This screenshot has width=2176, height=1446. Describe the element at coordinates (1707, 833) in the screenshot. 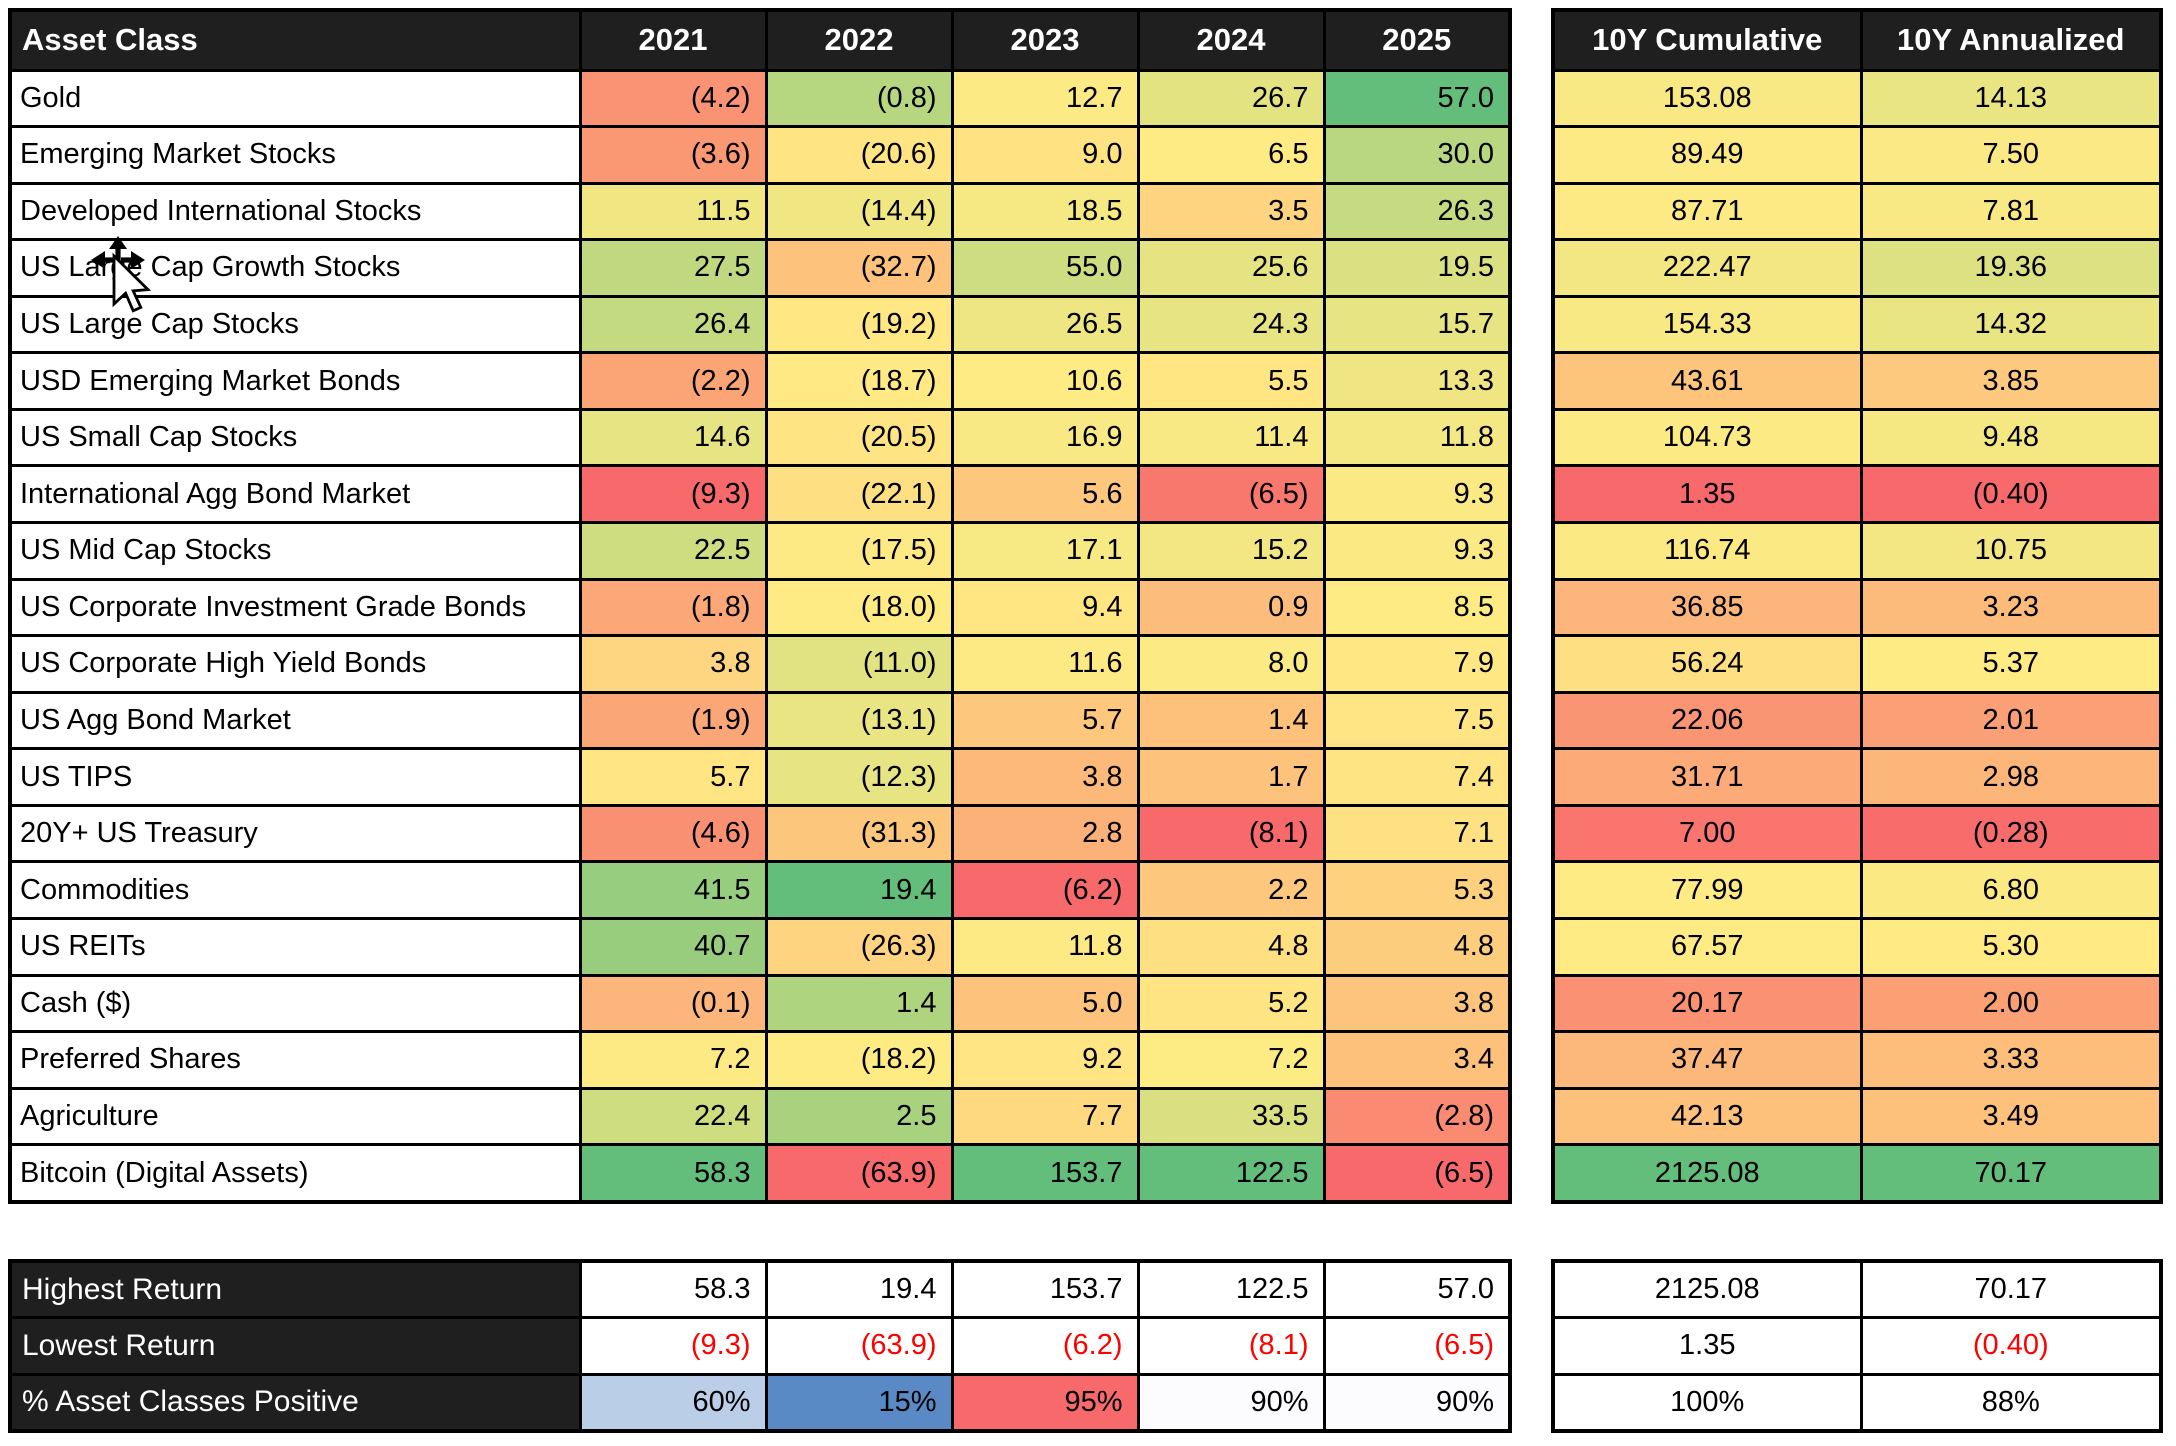

I see `cumulative-cell: 7.00` at that location.